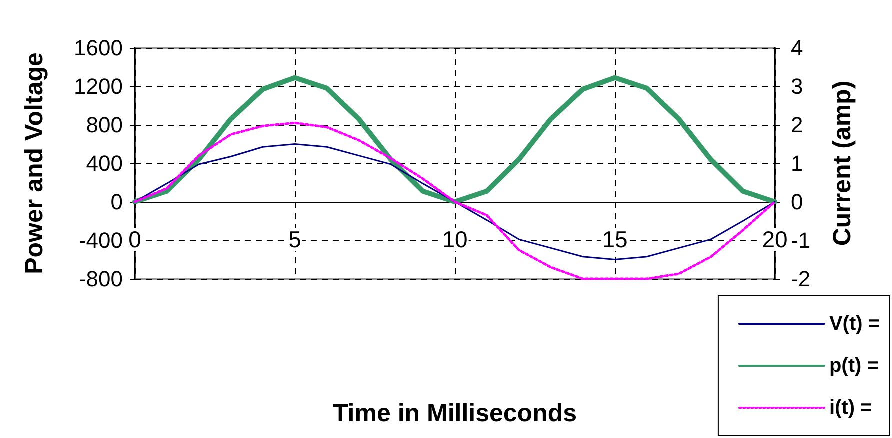 This screenshot has height=438, width=892. What do you see at coordinates (797, 202) in the screenshot?
I see `y2-tick-label: 0` at bounding box center [797, 202].